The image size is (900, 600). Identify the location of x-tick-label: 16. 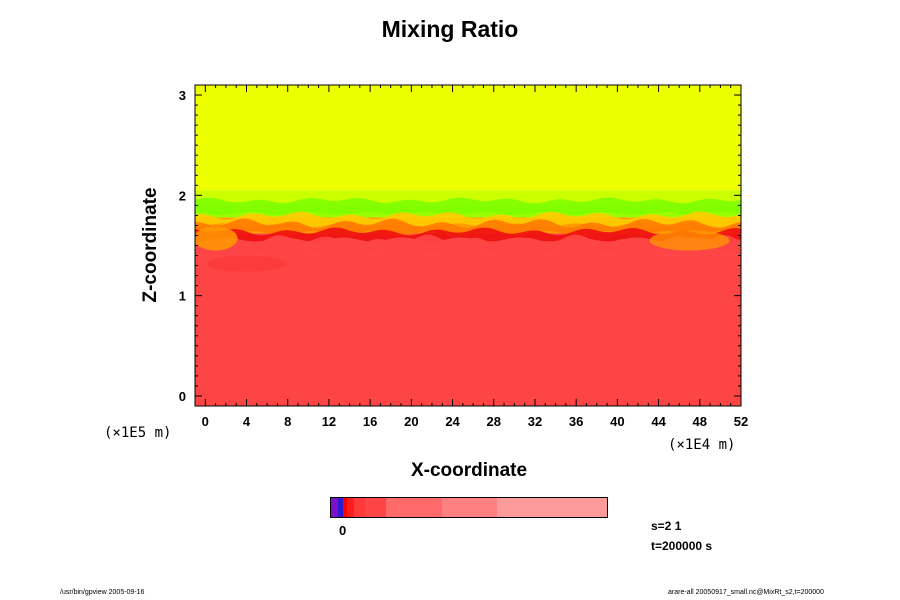
(370, 421).